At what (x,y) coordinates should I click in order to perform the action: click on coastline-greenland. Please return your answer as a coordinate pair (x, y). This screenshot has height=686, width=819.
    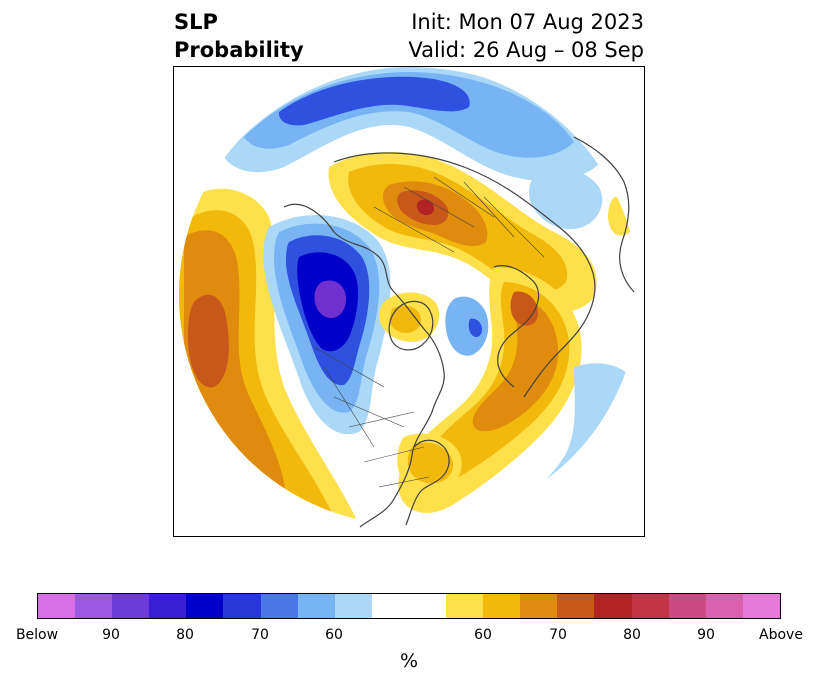
    Looking at the image, I should click on (411, 325).